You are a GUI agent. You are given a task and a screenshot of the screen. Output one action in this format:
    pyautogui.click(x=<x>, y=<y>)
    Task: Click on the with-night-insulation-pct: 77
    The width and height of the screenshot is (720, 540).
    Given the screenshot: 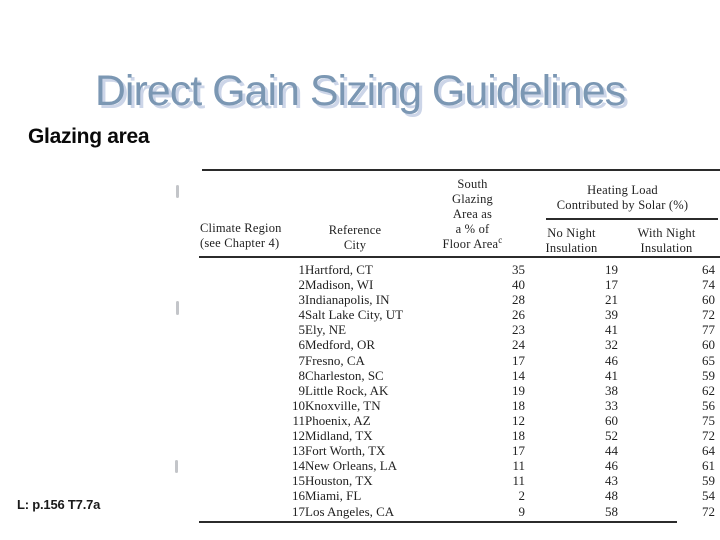 What is the action you would take?
    pyautogui.click(x=708, y=330)
    